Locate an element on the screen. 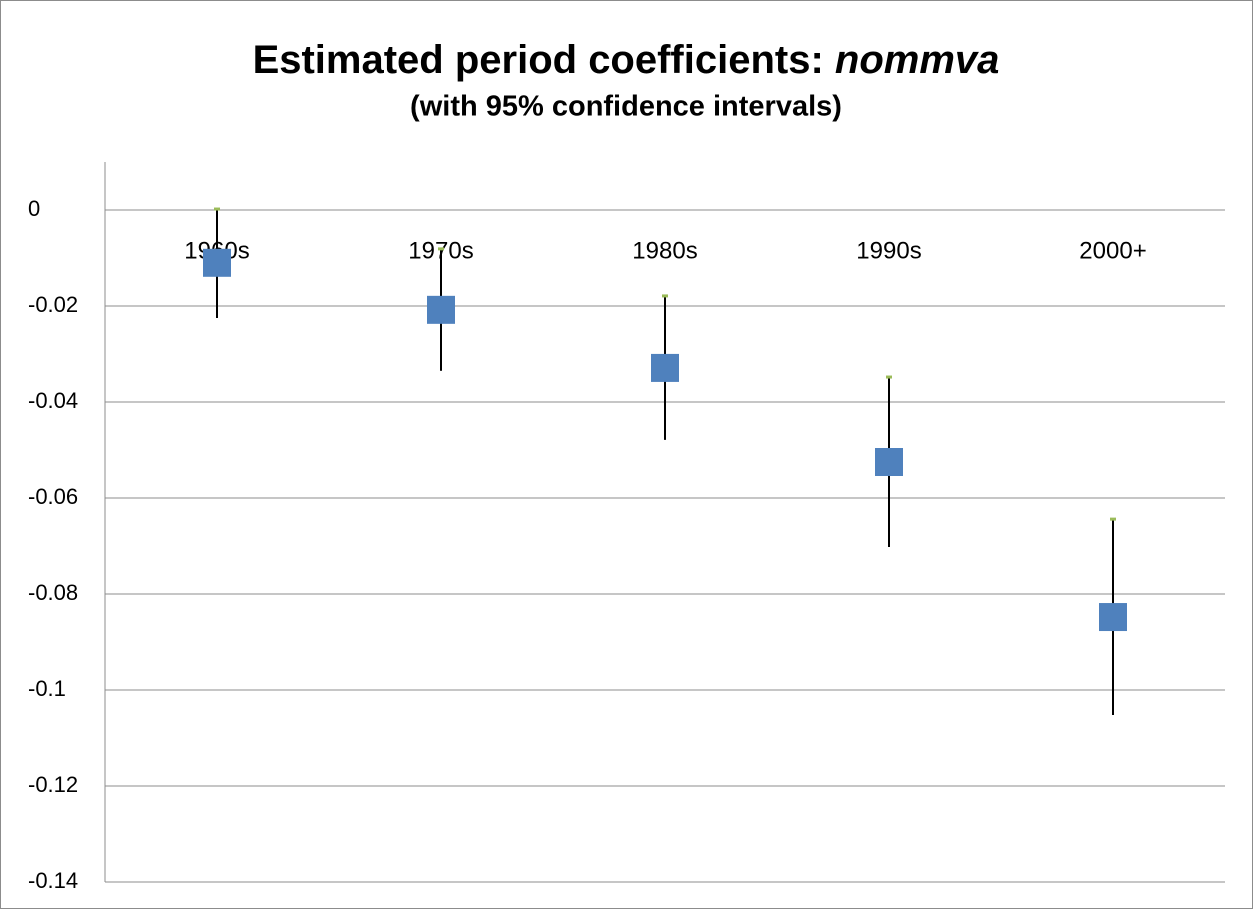  y-tick-label: -0.06 is located at coordinates (53, 496).